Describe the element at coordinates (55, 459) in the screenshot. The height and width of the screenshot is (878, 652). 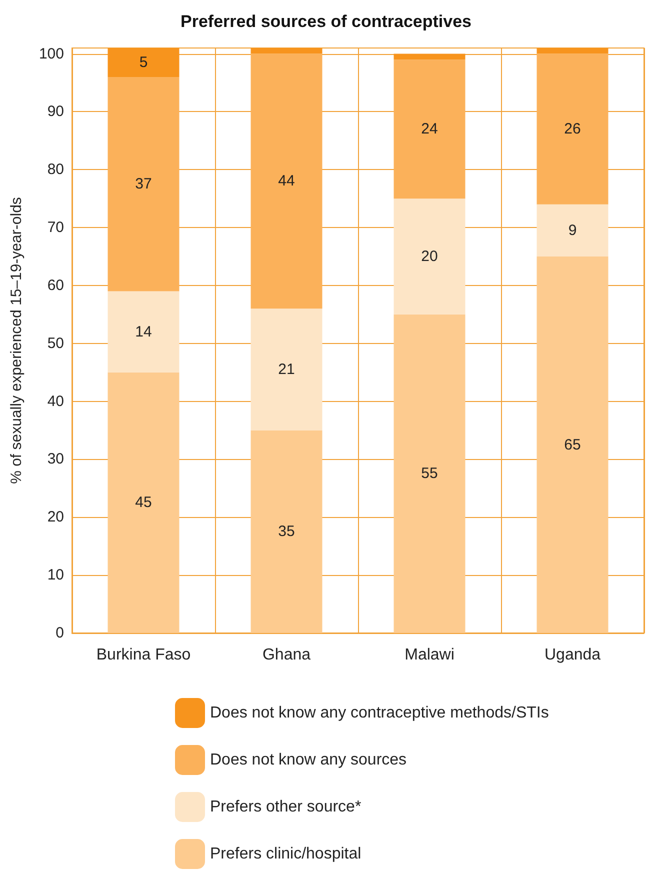
I see `y-tick-label: 30` at that location.